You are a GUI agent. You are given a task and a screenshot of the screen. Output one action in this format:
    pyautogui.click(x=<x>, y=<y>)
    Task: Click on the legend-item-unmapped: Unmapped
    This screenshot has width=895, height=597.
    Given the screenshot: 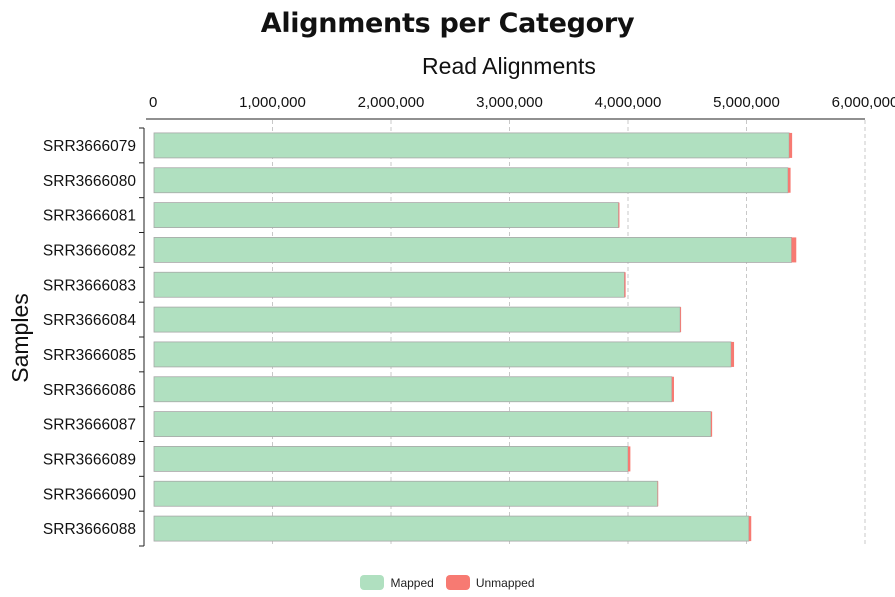 What is the action you would take?
    pyautogui.click(x=490, y=582)
    